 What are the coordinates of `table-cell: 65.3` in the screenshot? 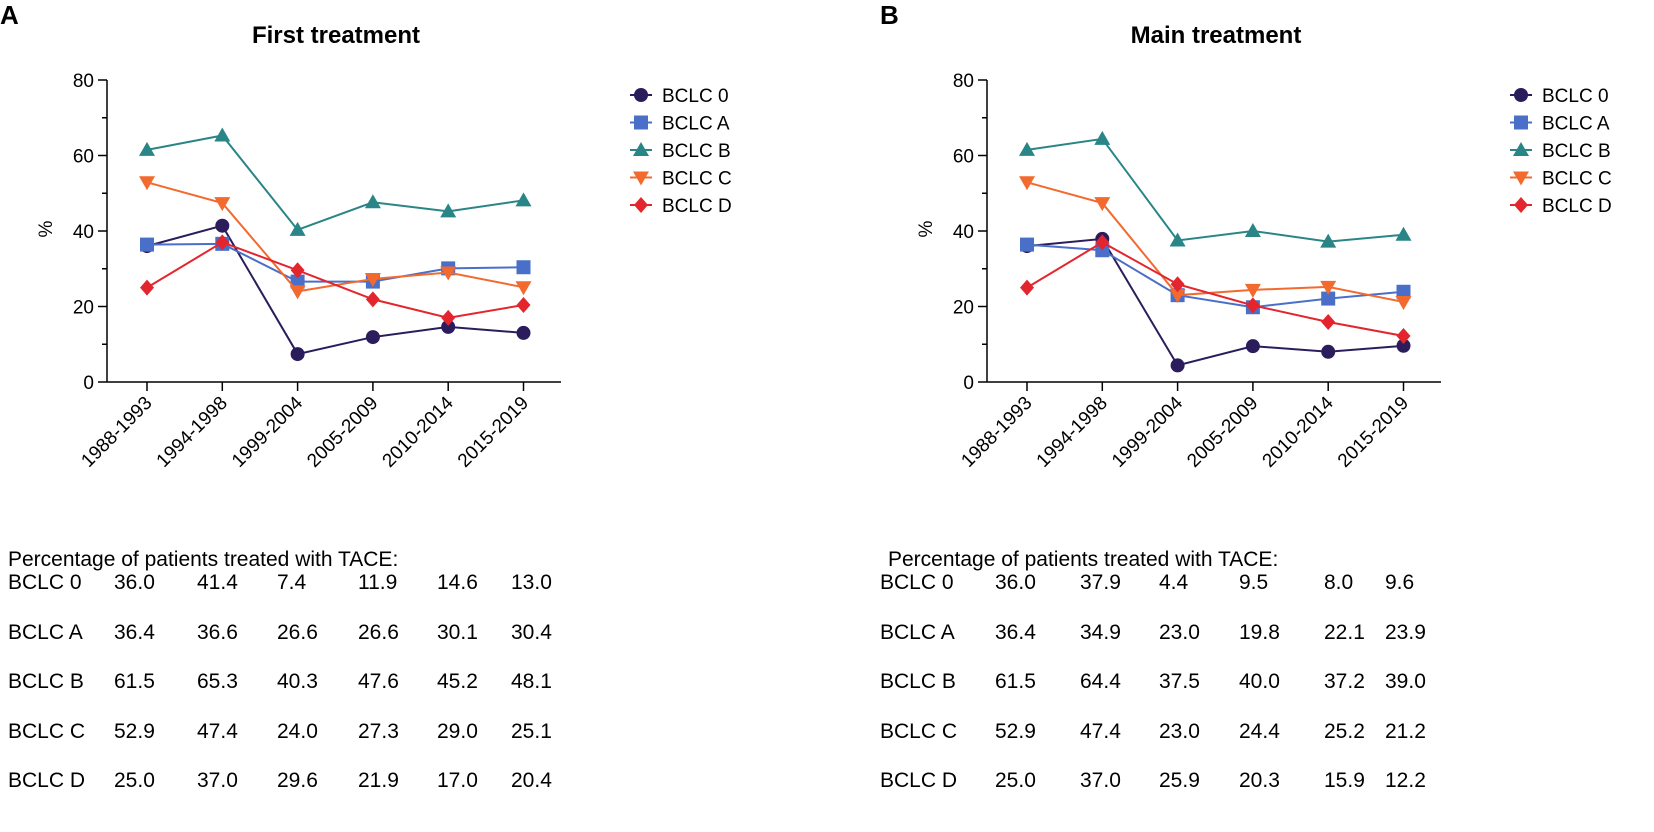 It's located at (217, 681).